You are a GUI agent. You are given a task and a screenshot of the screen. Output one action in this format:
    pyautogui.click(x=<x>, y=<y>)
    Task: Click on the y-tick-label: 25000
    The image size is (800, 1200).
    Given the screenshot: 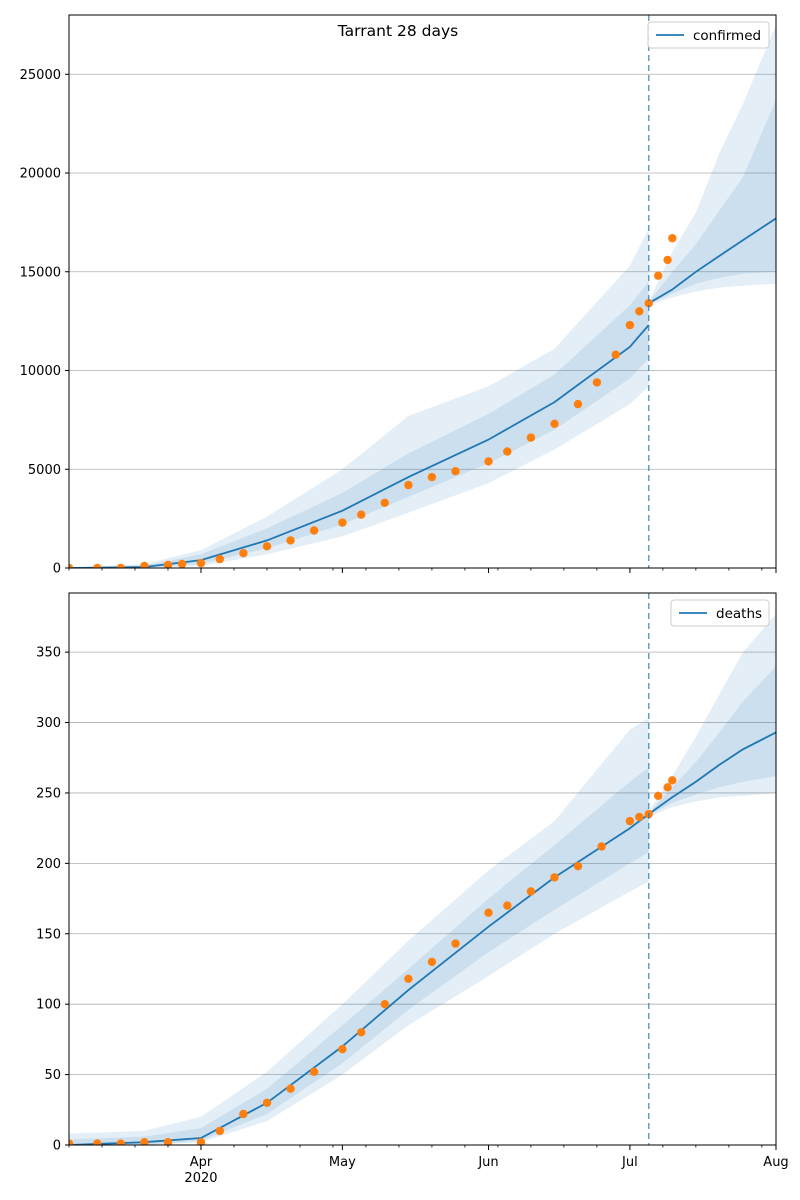 What is the action you would take?
    pyautogui.click(x=40, y=75)
    